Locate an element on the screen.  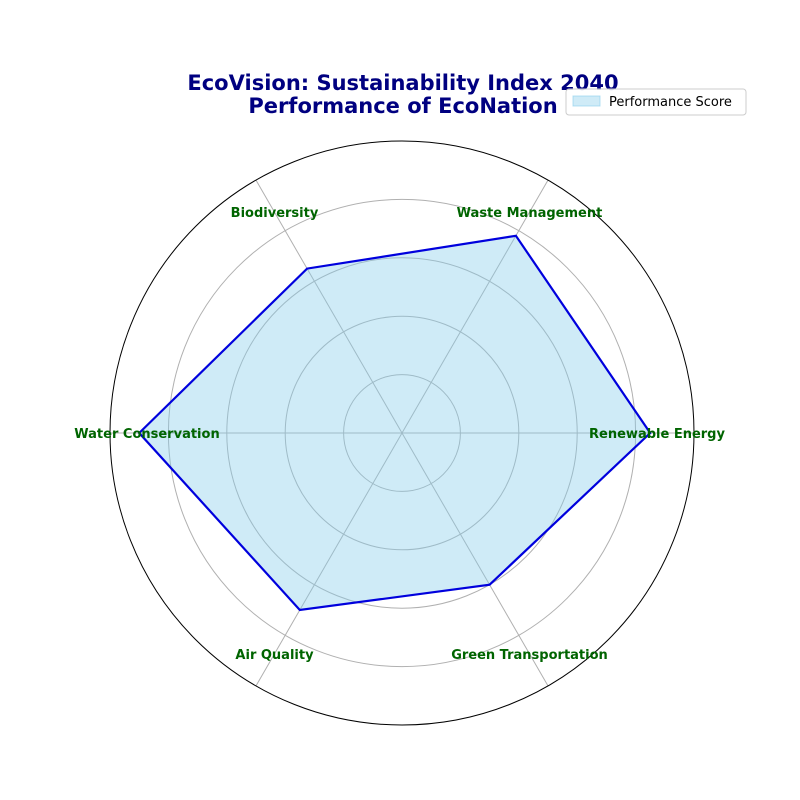
category-label-waste-management: Waste Management is located at coordinates (530, 213).